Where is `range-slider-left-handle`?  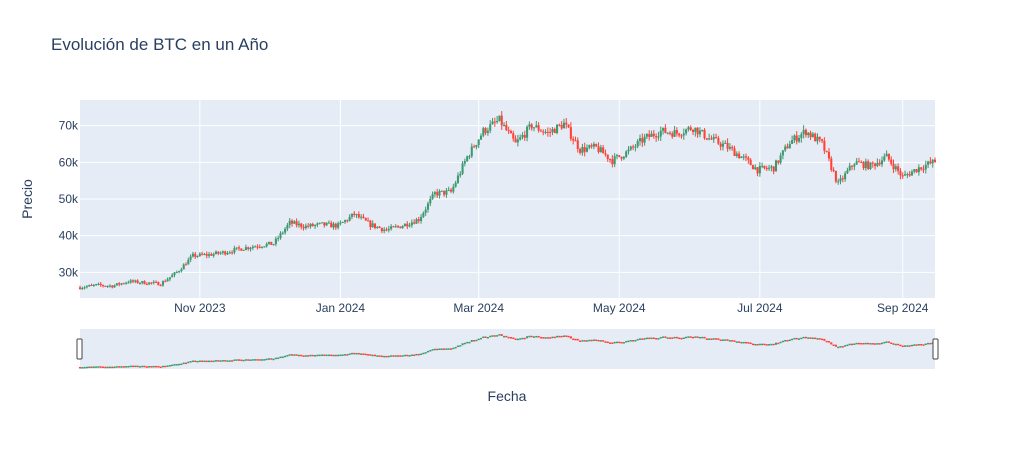
range-slider-left-handle is located at coordinates (79, 349).